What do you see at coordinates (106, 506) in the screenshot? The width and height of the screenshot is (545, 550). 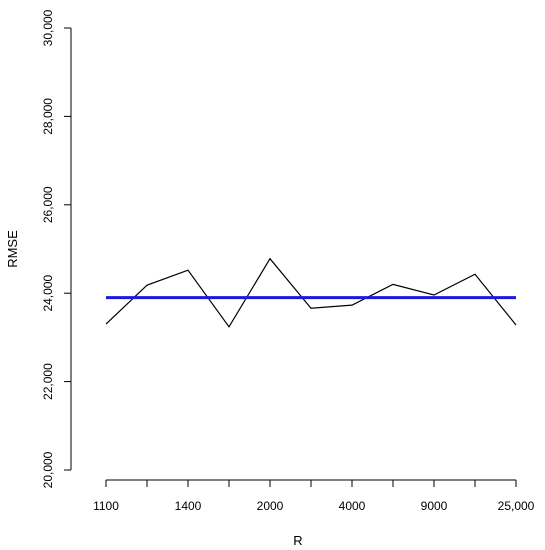 I see `x-tick-label: 1100` at bounding box center [106, 506].